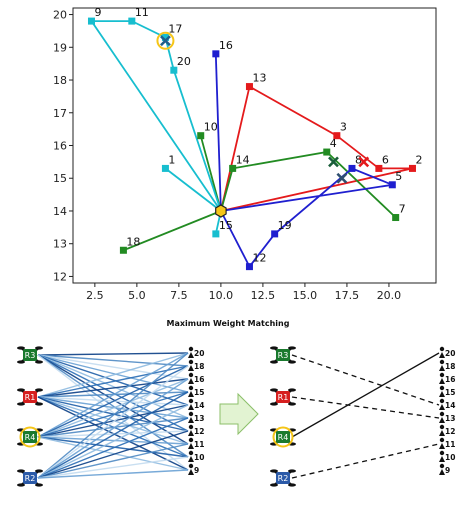  What do you see at coordinates (171, 159) in the screenshot?
I see `point-label: 1` at bounding box center [171, 159].